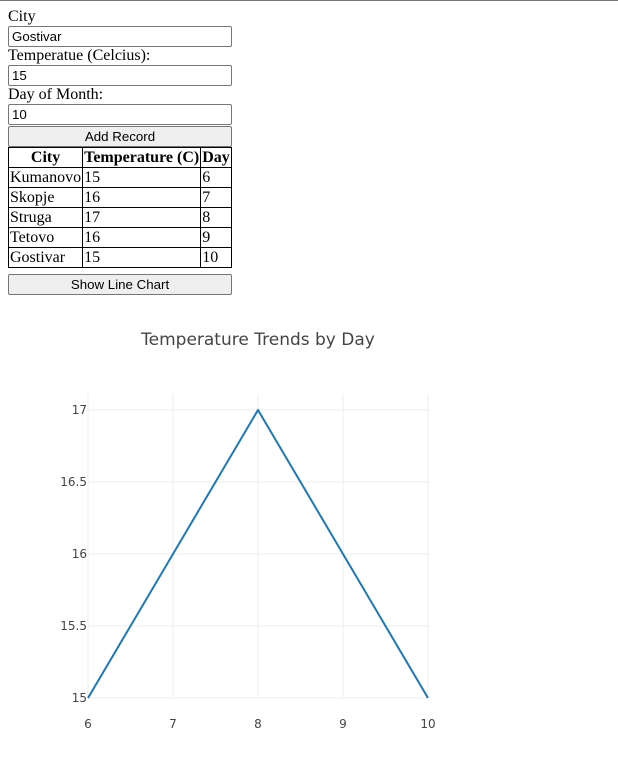 This screenshot has height=759, width=618. I want to click on temperature-label: Temperatue (Celcius):, so click(79, 55).